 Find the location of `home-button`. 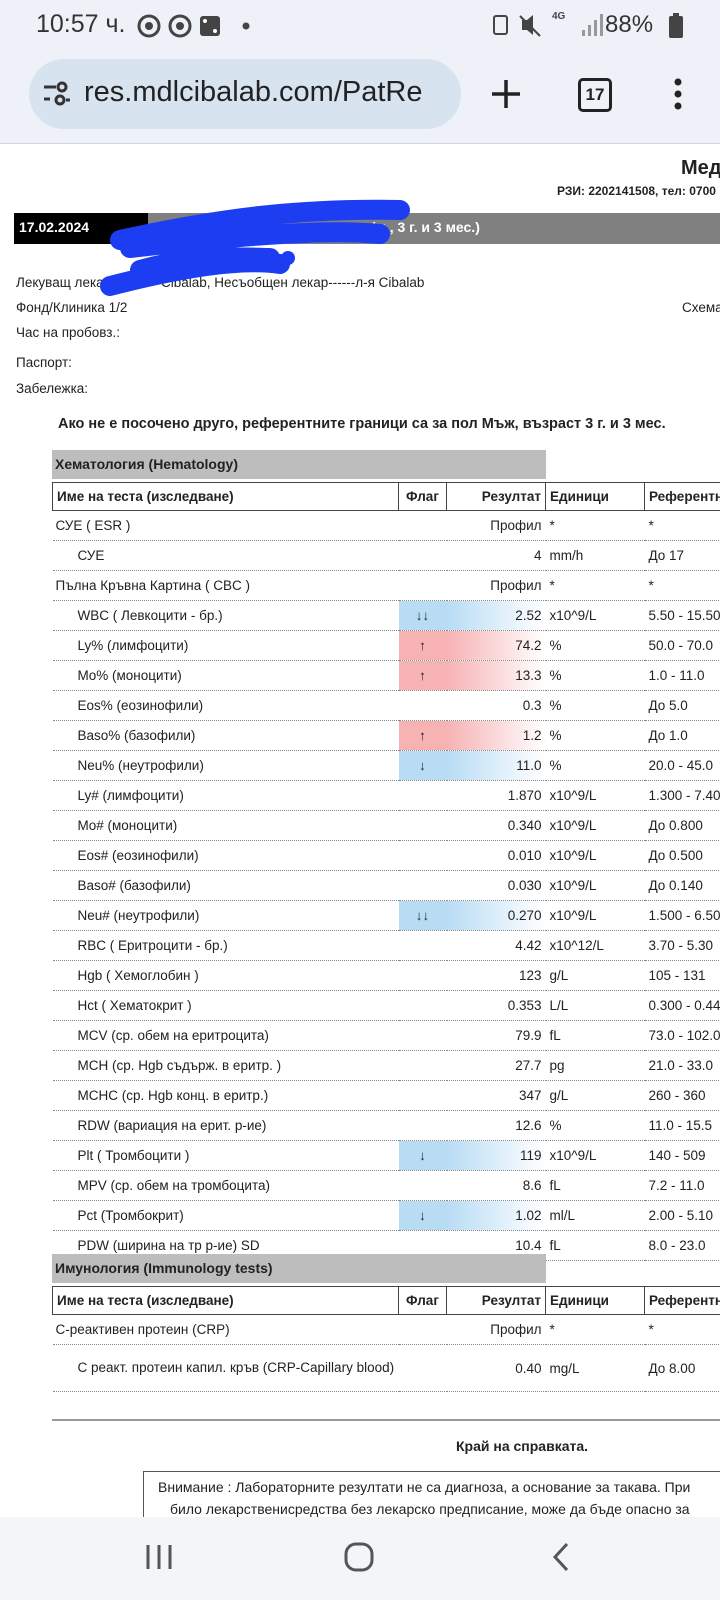

home-button is located at coordinates (359, 1557).